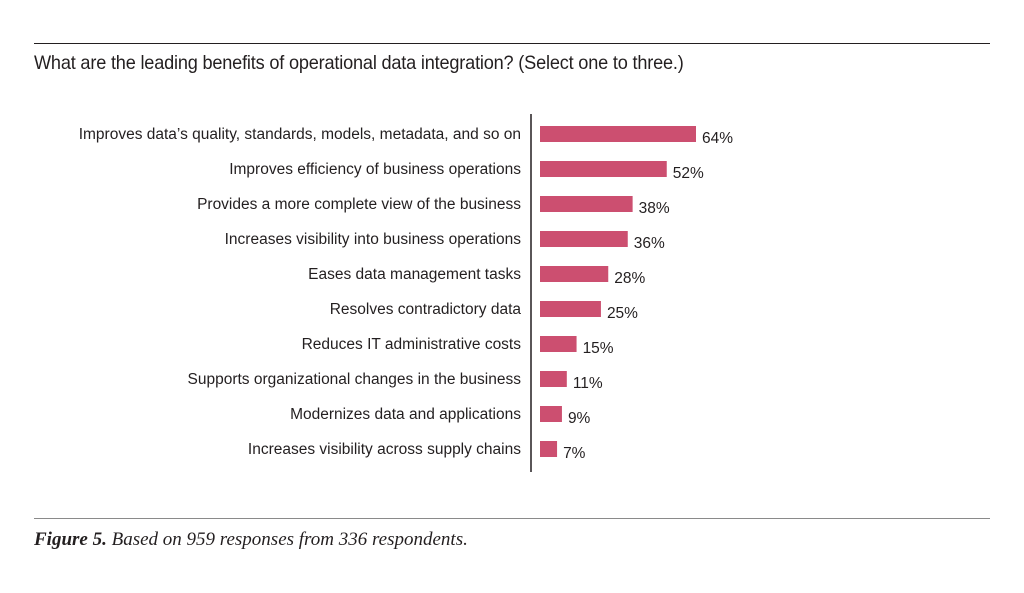 The image size is (1024, 593). I want to click on category-label: Reduces IT administrative costs, so click(412, 344).